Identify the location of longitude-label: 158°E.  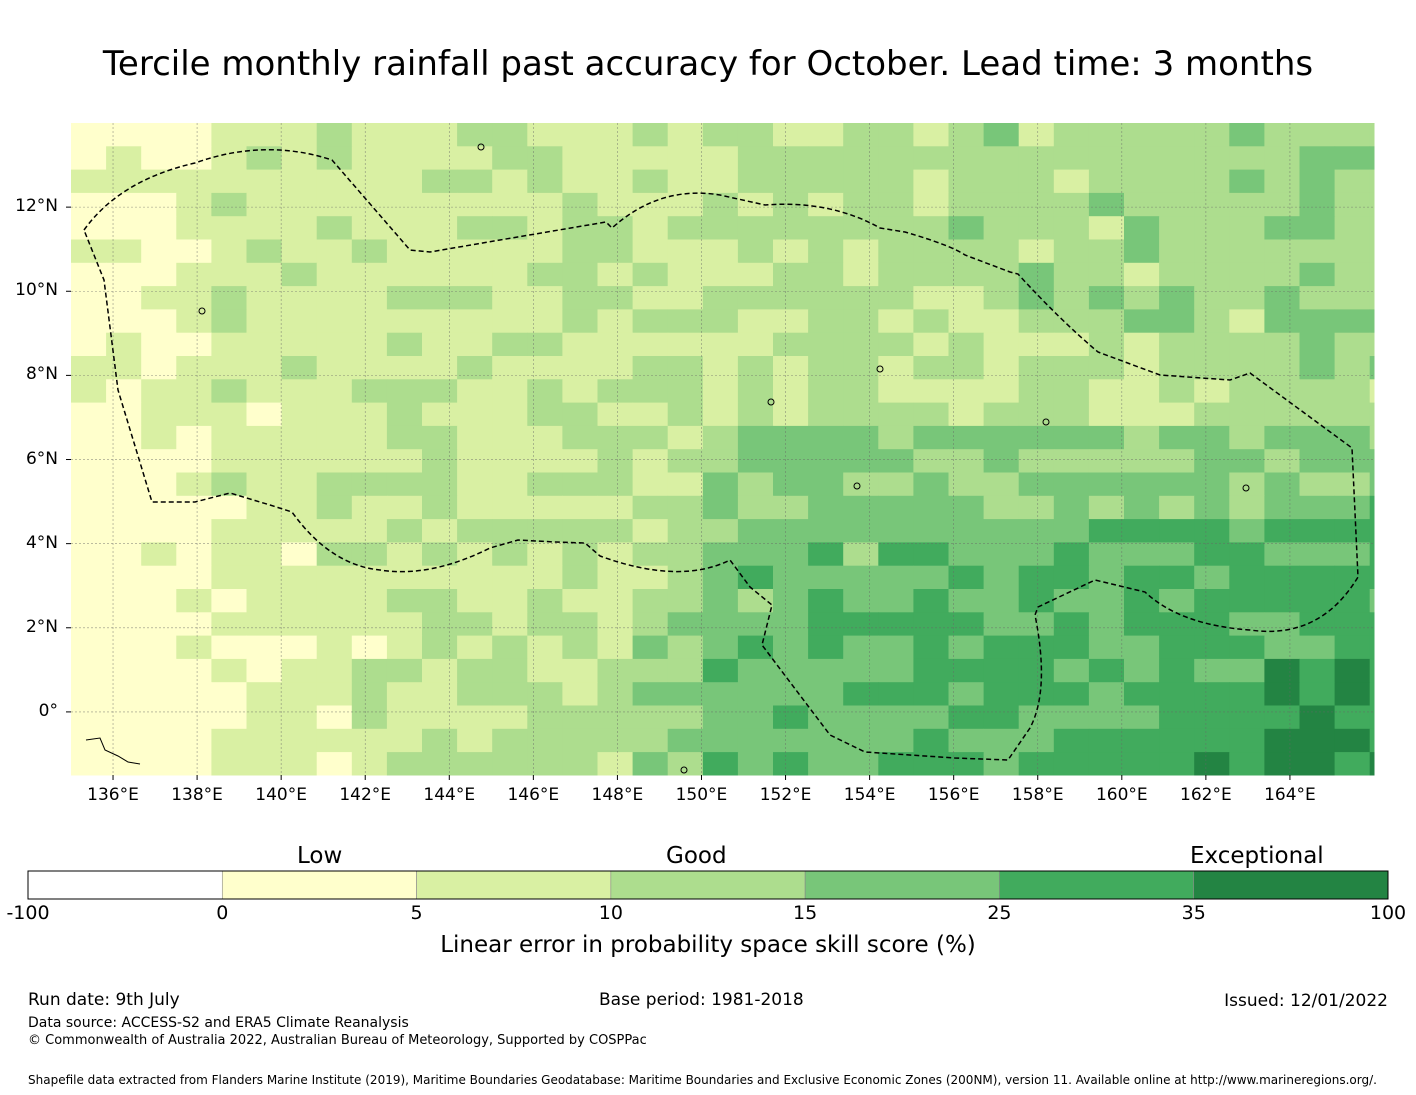
(1037, 795).